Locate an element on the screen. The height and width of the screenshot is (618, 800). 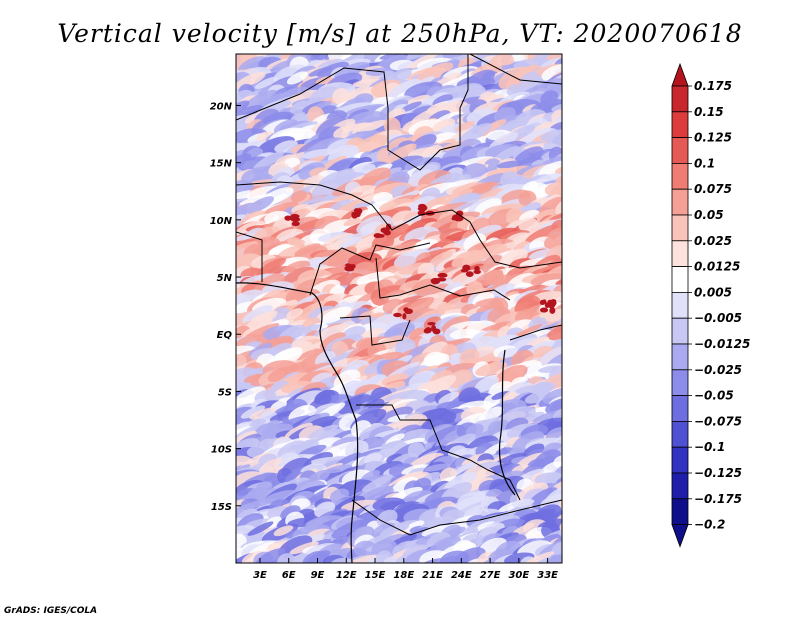
colorbar-label: 0.15 is located at coordinates (709, 112).